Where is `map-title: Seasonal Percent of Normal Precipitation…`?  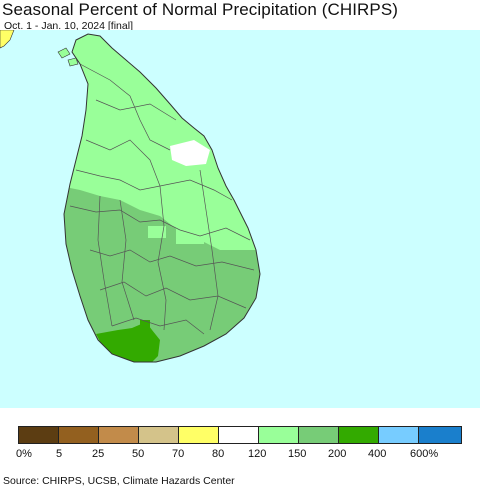
map-title: Seasonal Percent of Normal Precipitation… is located at coordinates (200, 9).